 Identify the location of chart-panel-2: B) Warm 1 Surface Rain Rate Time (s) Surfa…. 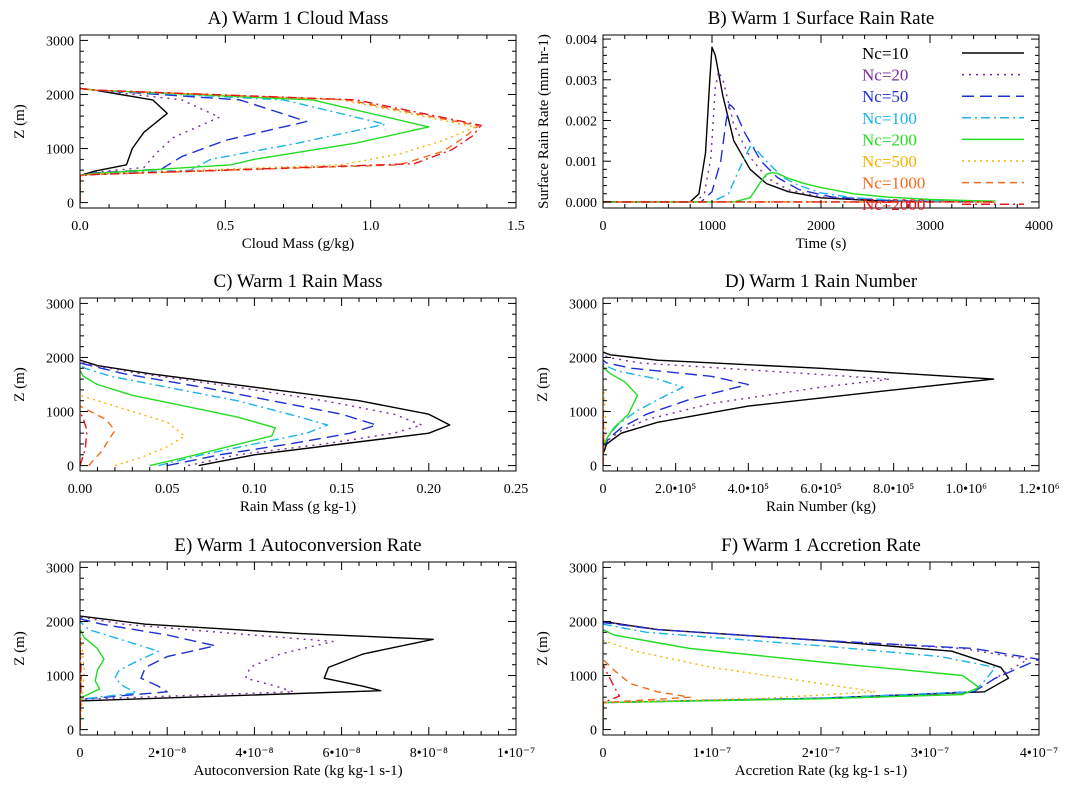
(794, 130).